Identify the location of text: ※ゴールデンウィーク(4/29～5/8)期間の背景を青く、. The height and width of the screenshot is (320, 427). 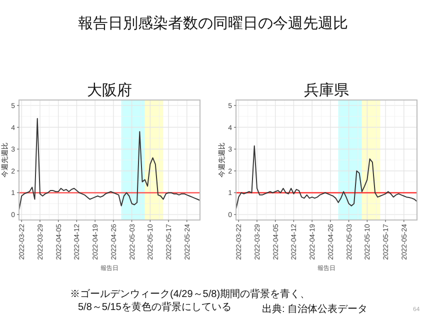
(190, 294).